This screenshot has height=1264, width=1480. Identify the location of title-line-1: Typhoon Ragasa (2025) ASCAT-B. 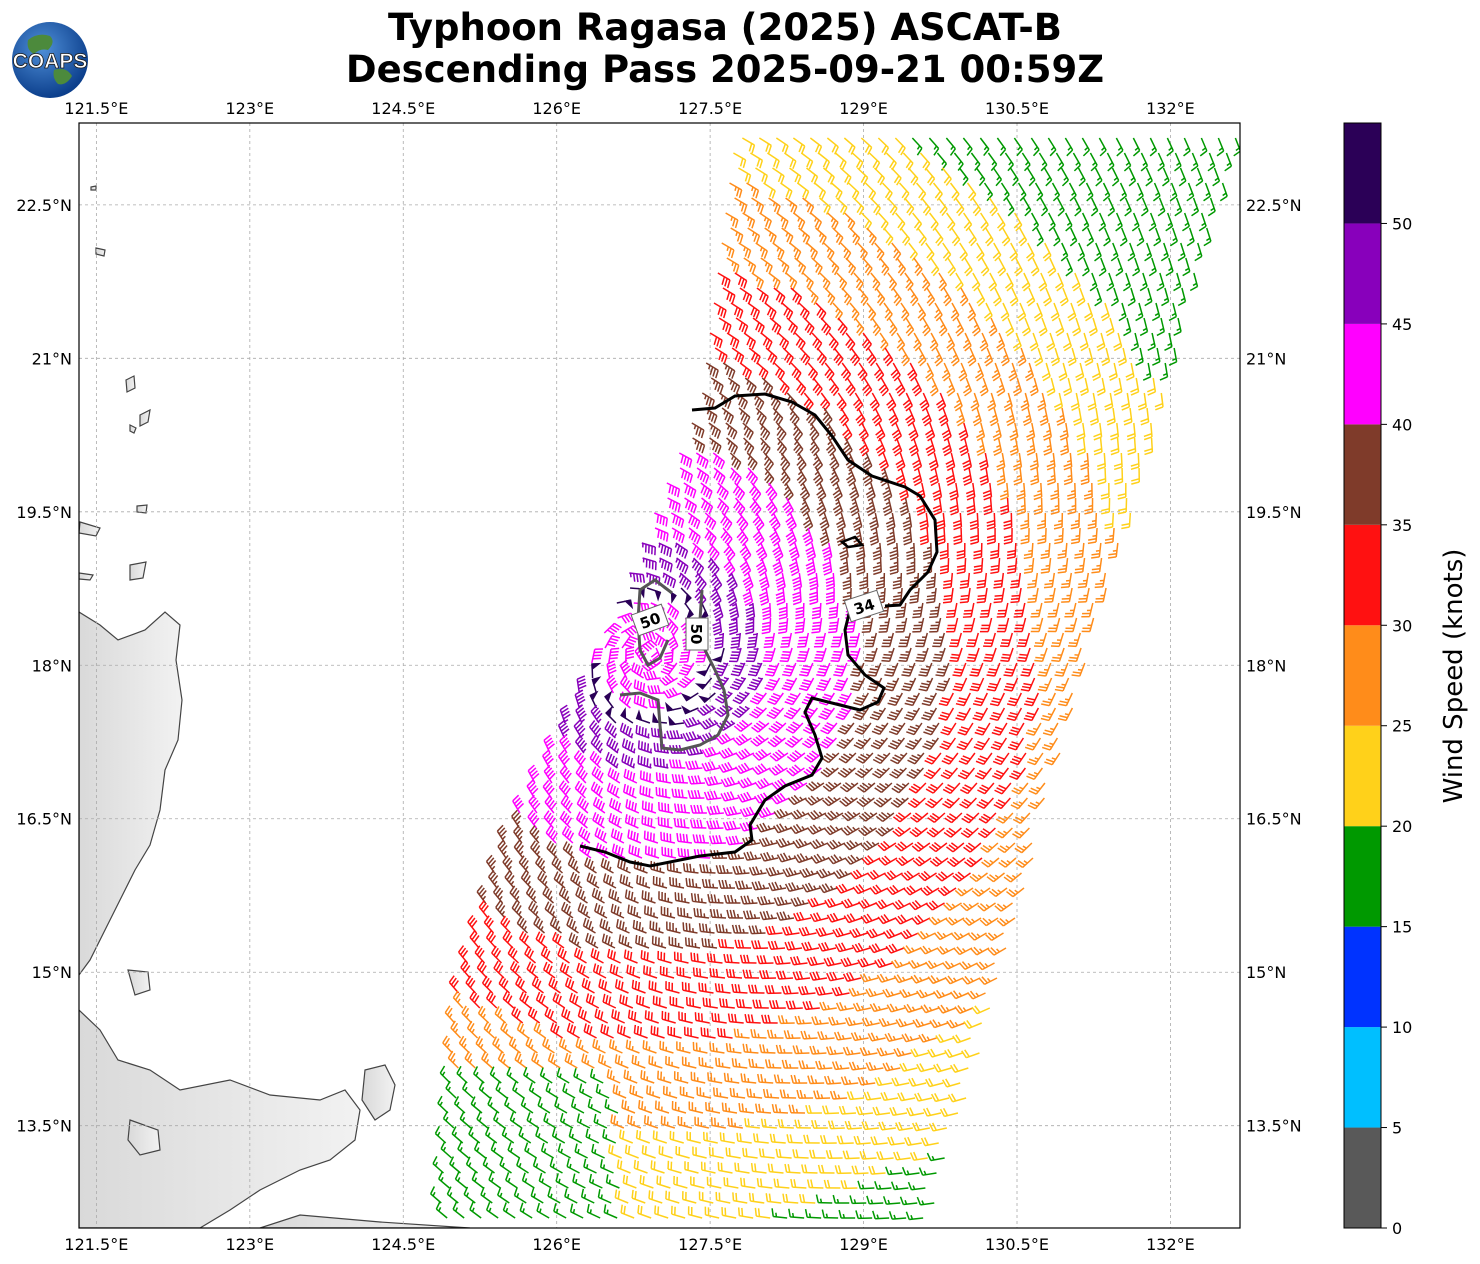
(725, 27).